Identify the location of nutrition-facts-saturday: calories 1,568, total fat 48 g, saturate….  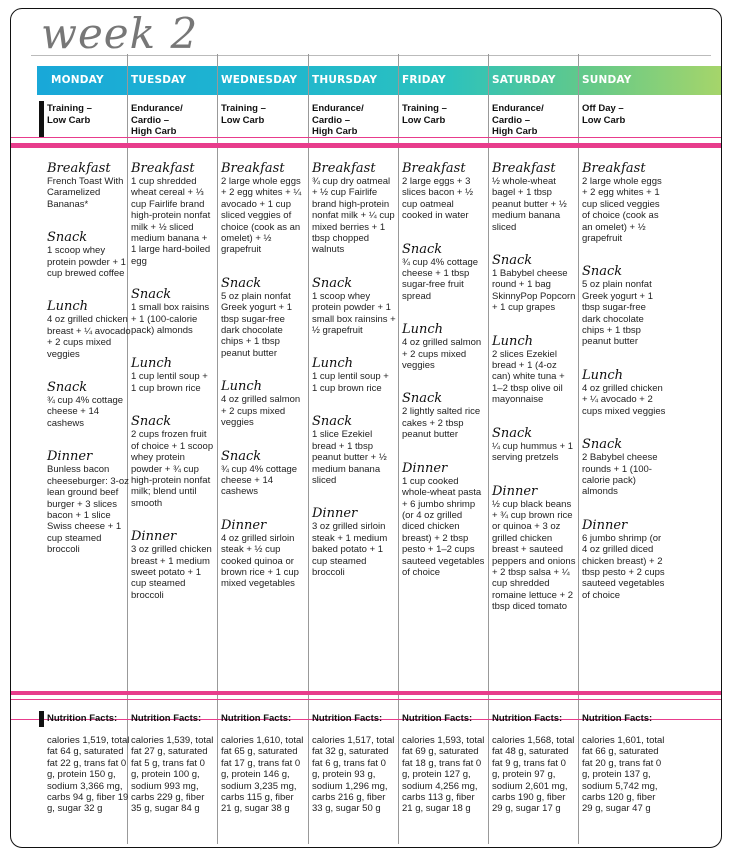
(533, 775).